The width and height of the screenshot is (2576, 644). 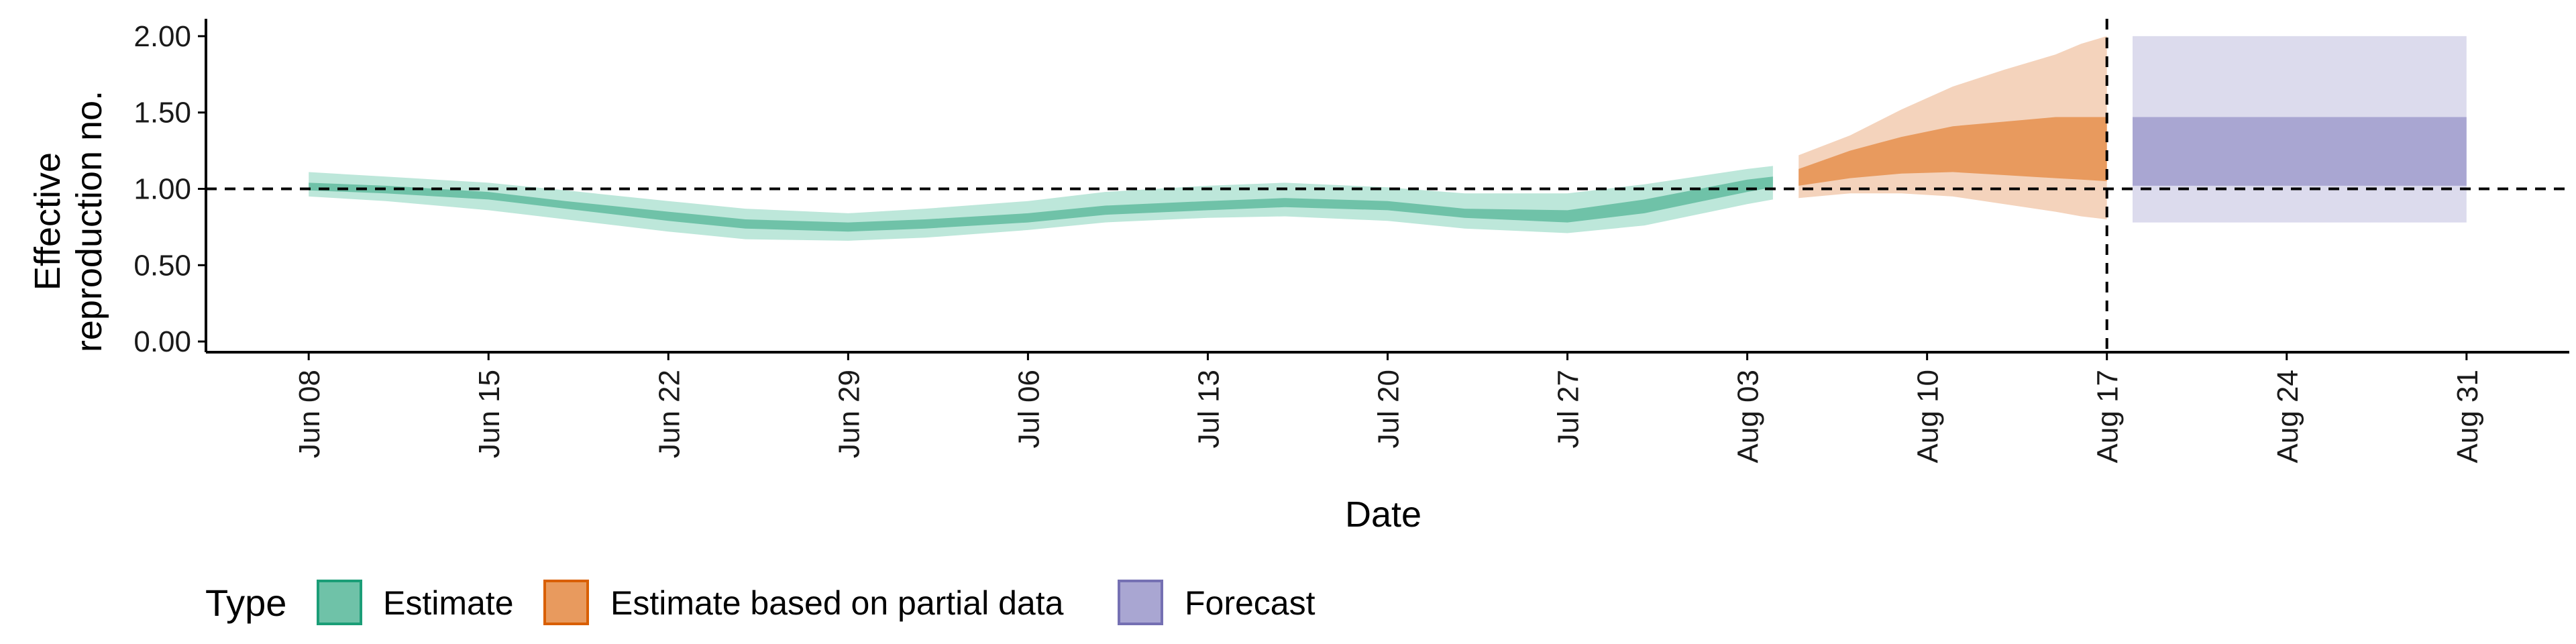 What do you see at coordinates (1208, 409) in the screenshot?
I see `x-tick-label: Jul 13` at bounding box center [1208, 409].